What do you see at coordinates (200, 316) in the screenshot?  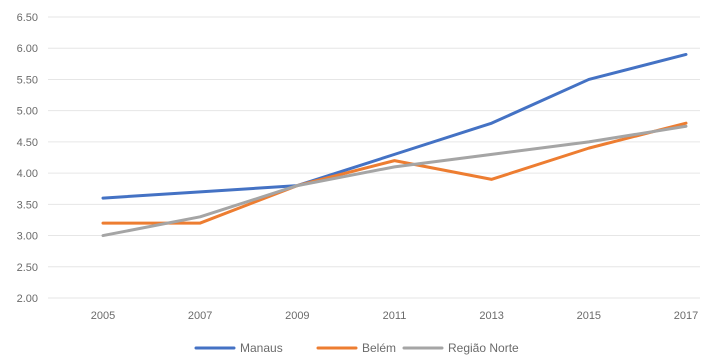 I see `x-tick-label: 2007` at bounding box center [200, 316].